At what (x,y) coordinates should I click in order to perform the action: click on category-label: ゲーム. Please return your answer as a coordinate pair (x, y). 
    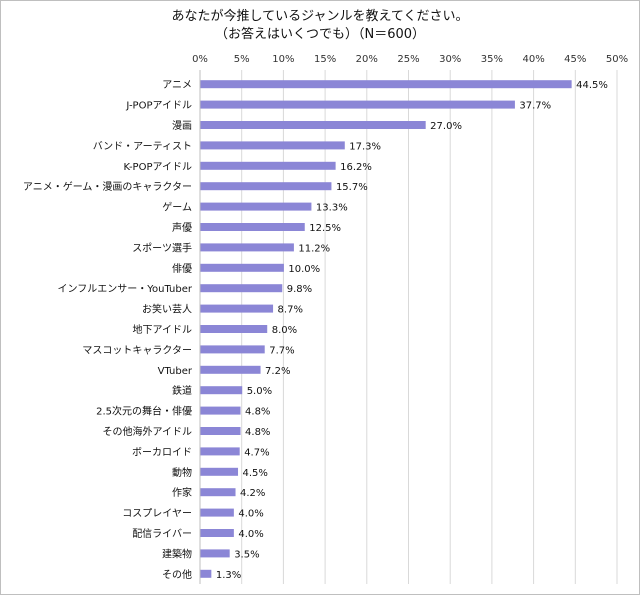
    Looking at the image, I should click on (177, 208).